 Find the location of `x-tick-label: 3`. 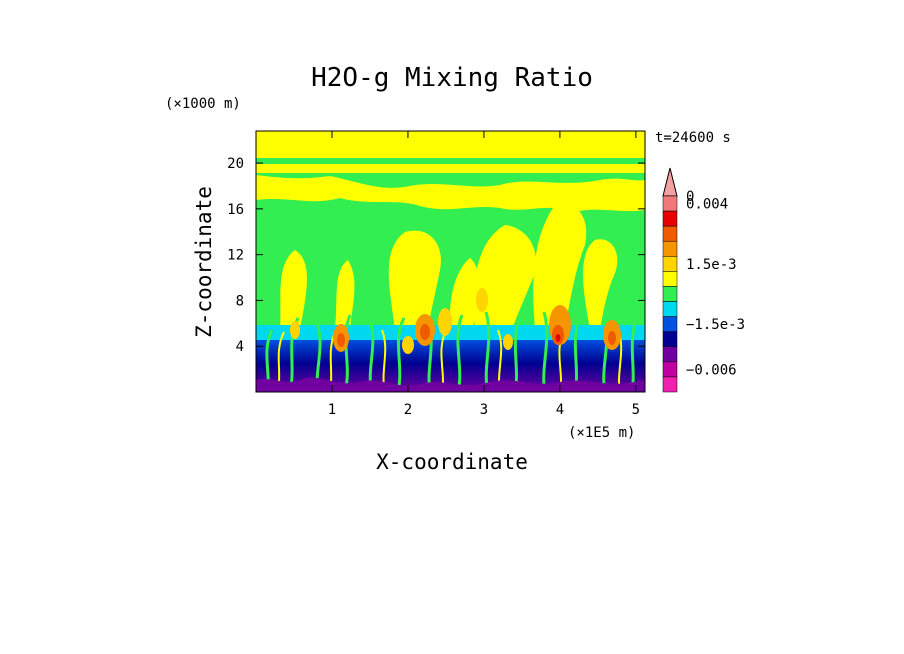

x-tick-label: 3 is located at coordinates (484, 410).